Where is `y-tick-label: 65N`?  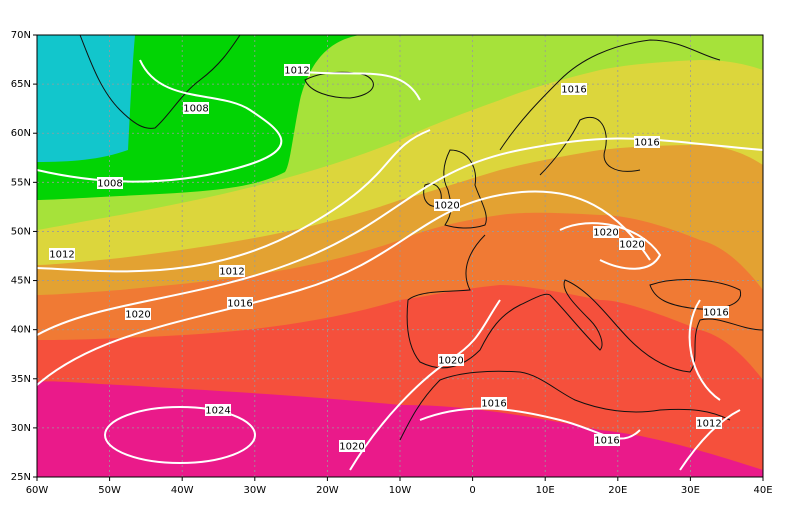 y-tick-label: 65N is located at coordinates (21, 84).